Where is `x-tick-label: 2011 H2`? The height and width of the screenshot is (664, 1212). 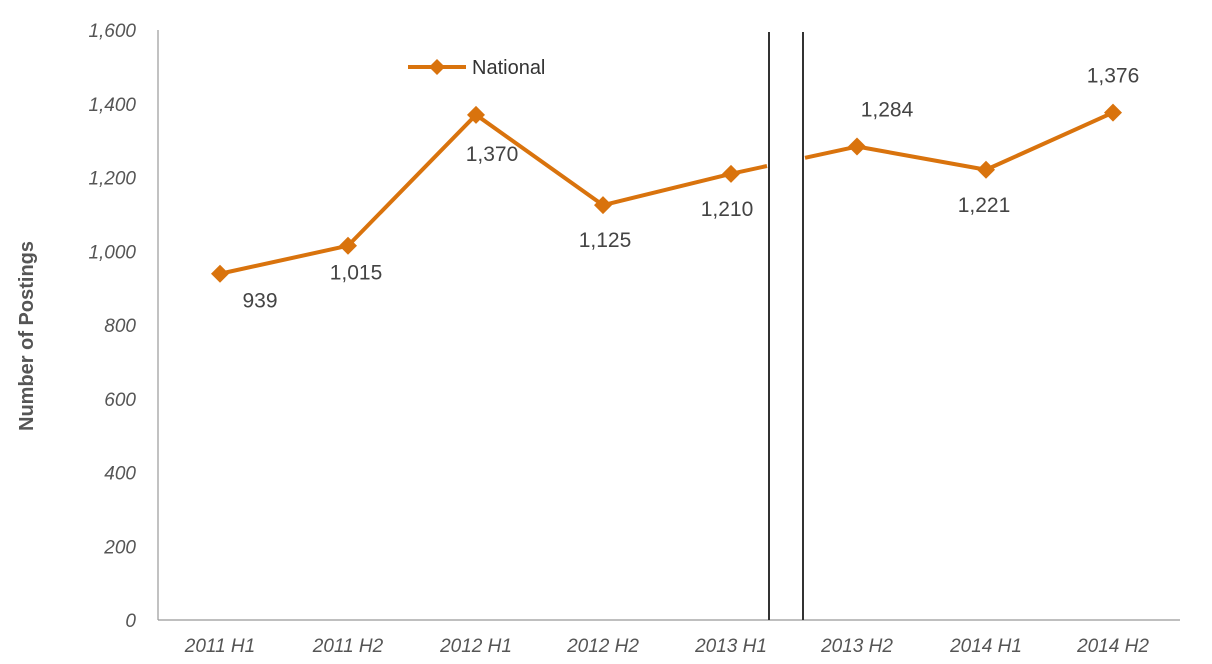
x-tick-label: 2011 H2 is located at coordinates (348, 646).